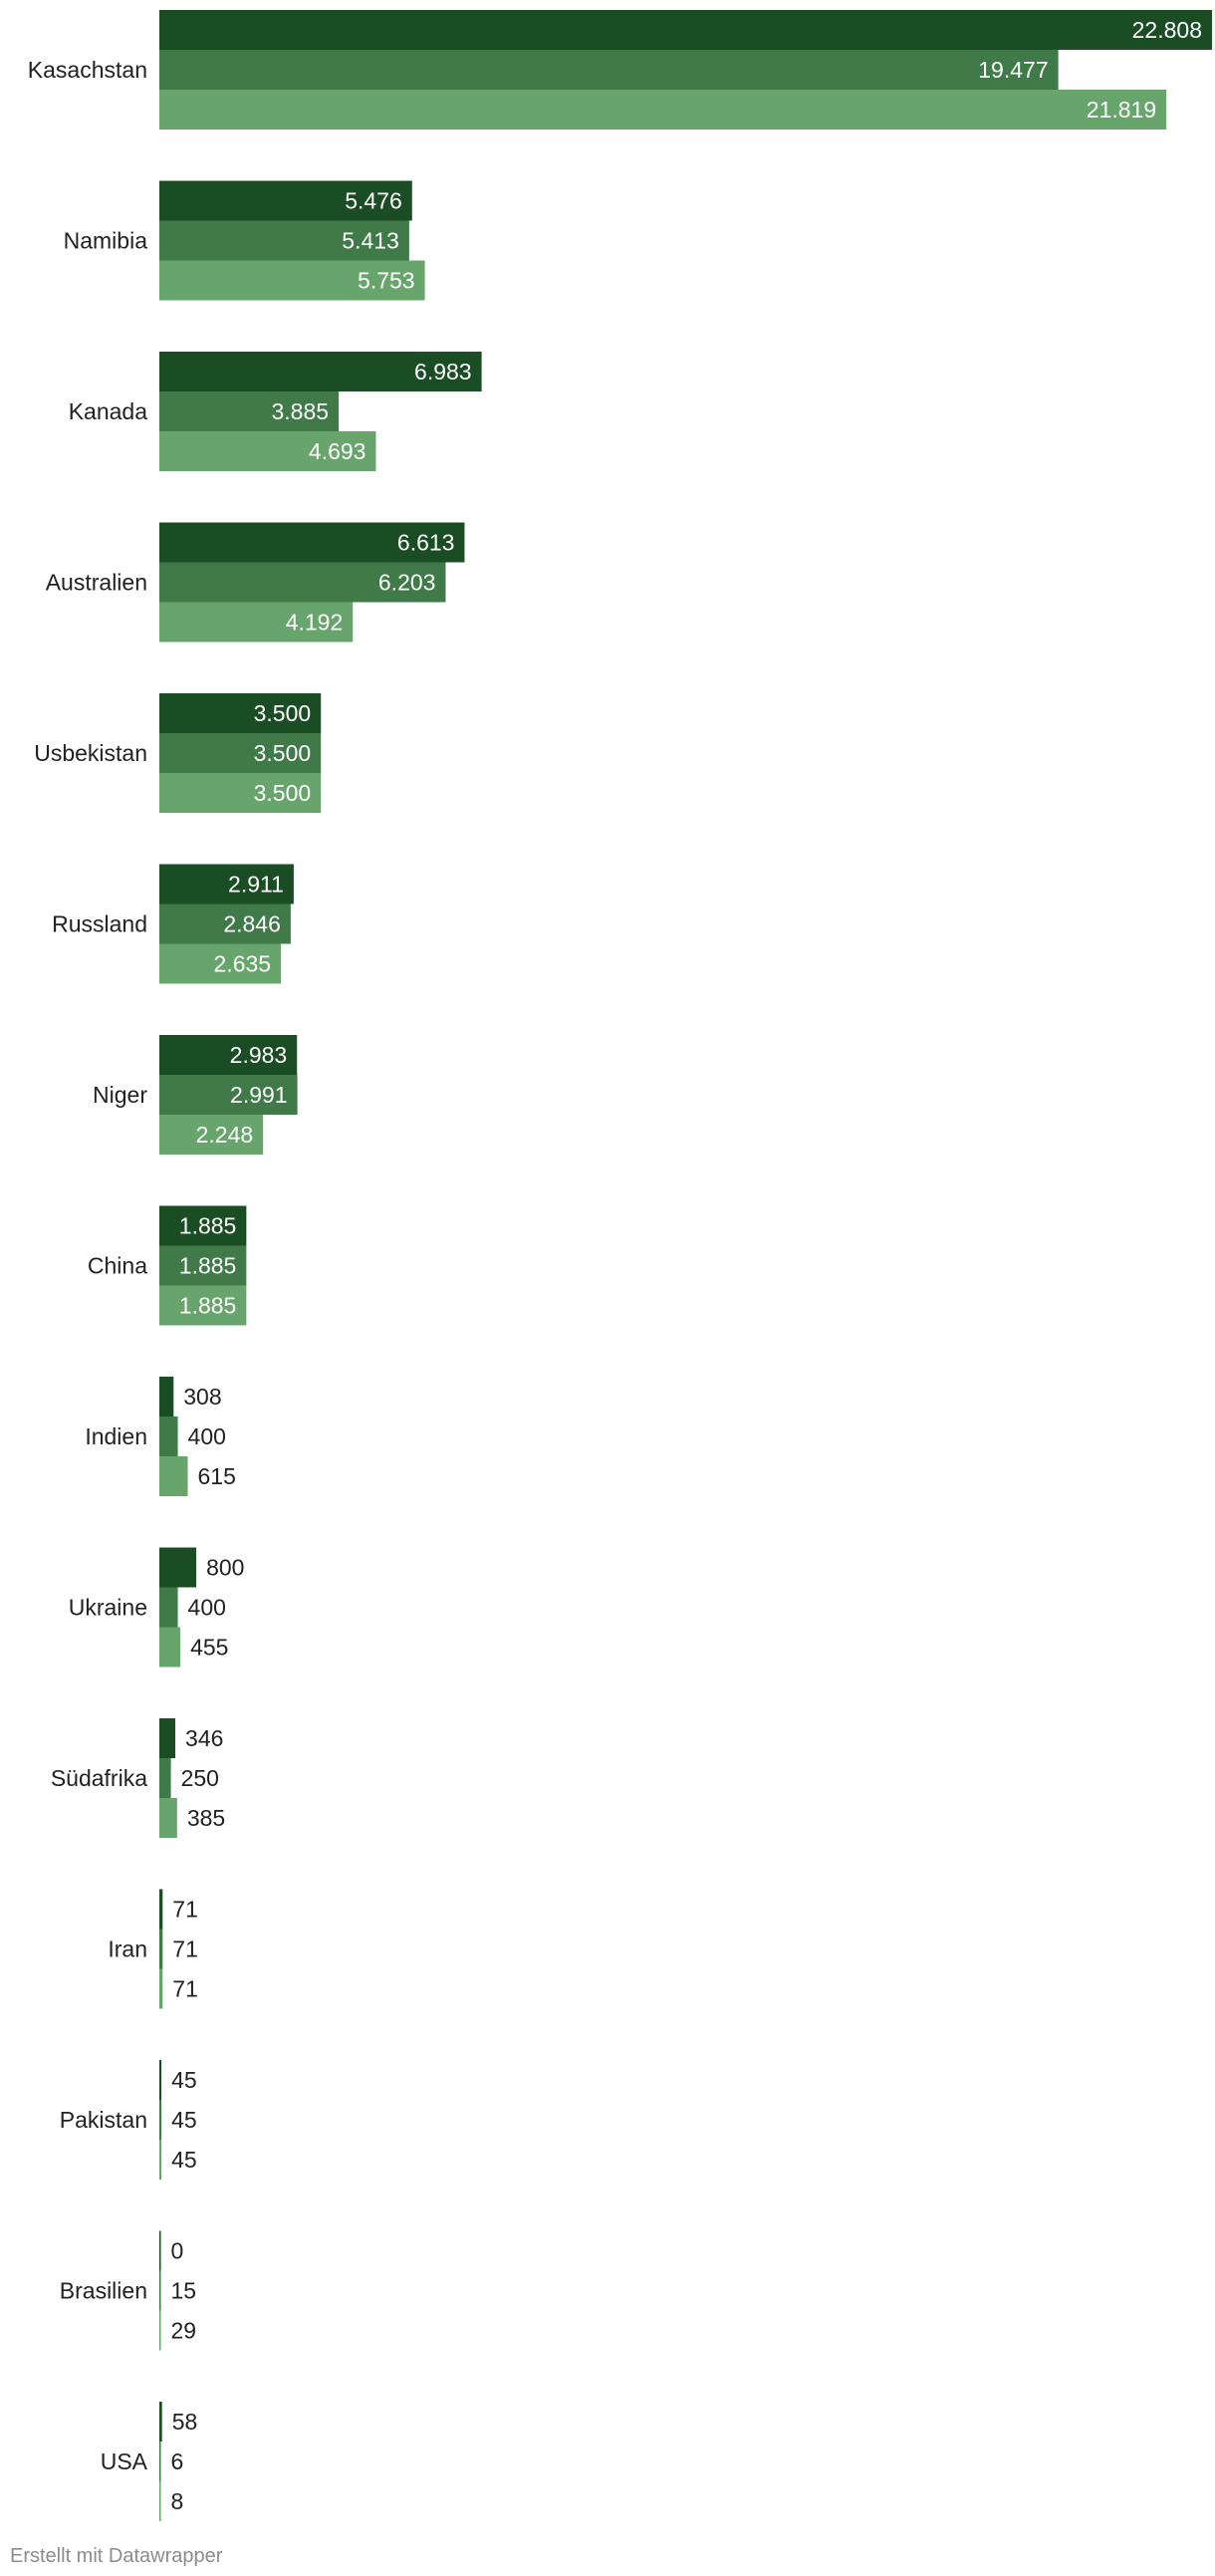 This screenshot has height=2576, width=1215. Describe the element at coordinates (153, 1949) in the screenshot. I see `category-group: Iran 71 71 71` at that location.